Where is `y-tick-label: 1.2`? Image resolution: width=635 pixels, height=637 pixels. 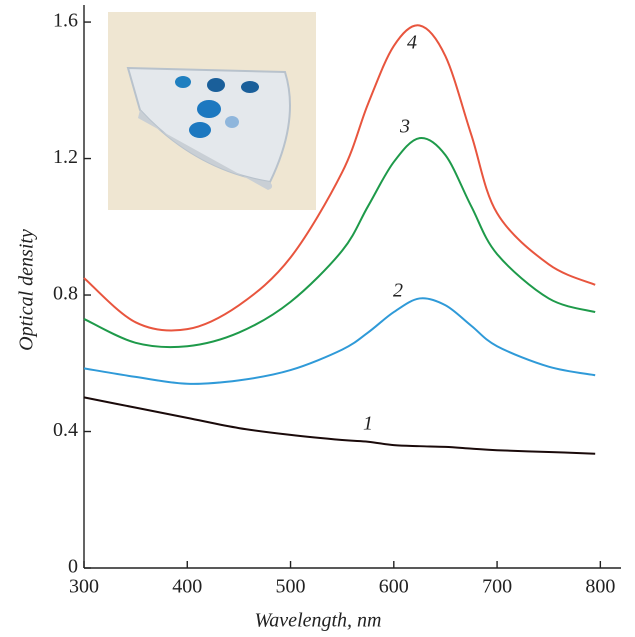
y-tick-label: 1.2 is located at coordinates (65, 157).